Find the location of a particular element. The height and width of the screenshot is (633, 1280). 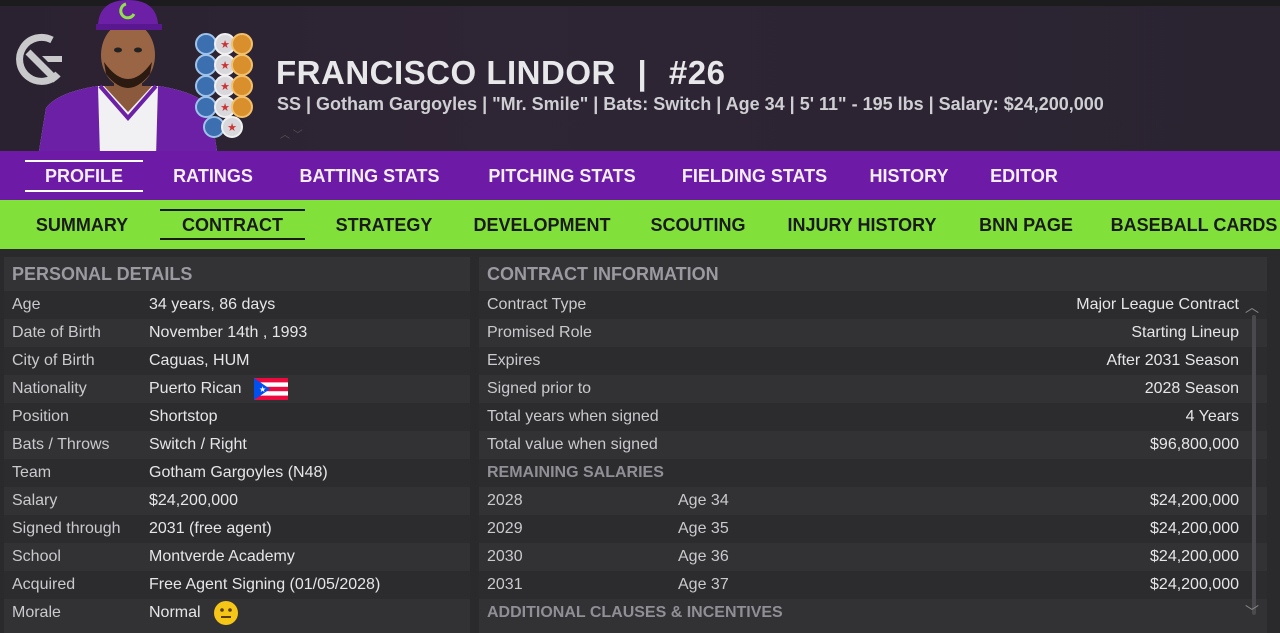

detail-label: Bats / Throws is located at coordinates (61, 444).